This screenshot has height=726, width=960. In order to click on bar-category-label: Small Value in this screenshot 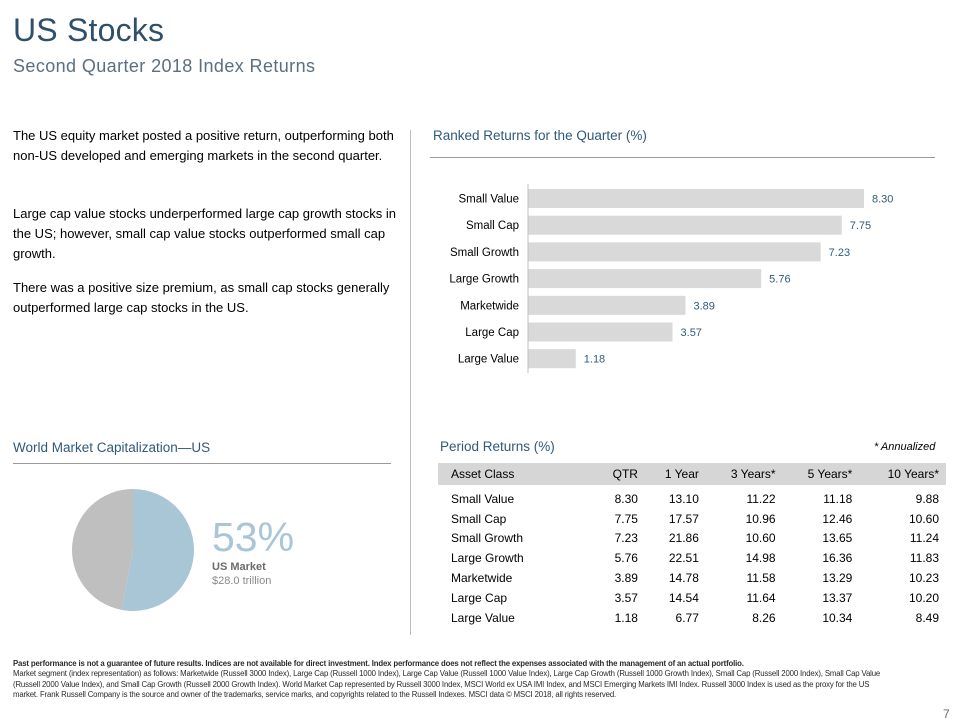, I will do `click(488, 200)`.